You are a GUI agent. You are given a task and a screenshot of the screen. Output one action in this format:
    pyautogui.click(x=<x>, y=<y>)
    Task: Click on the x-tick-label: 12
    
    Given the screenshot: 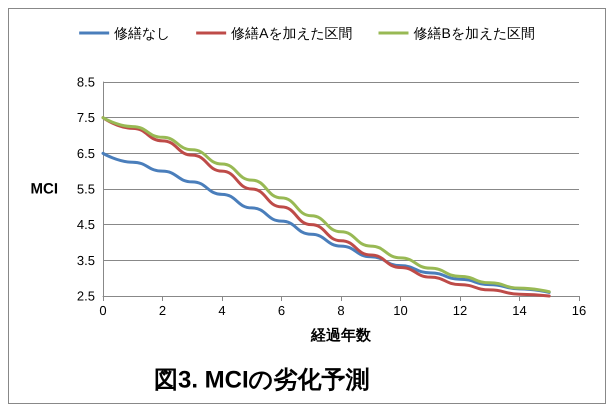 What is the action you would take?
    pyautogui.click(x=460, y=310)
    